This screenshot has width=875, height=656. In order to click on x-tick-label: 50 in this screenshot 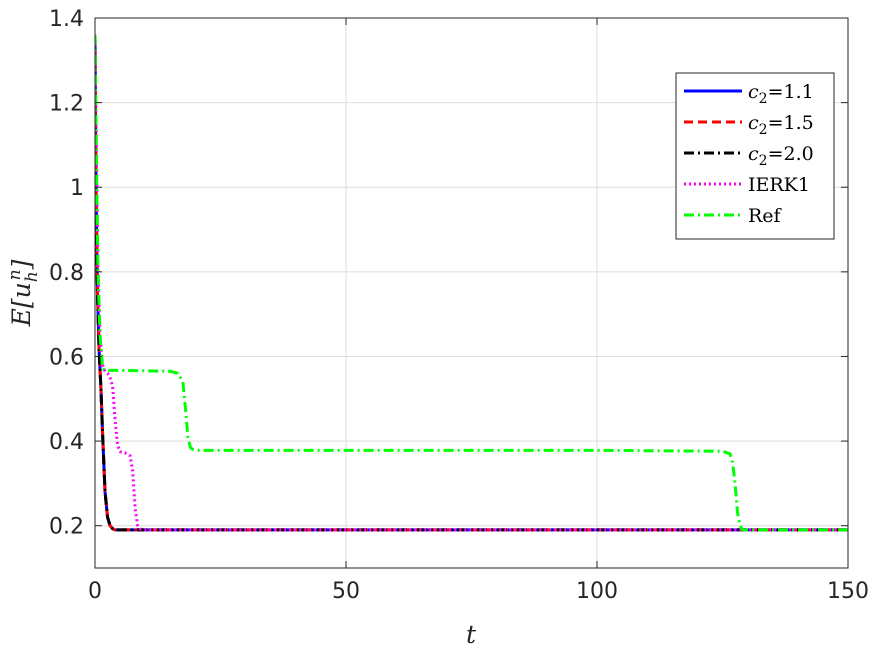, I will do `click(346, 591)`.